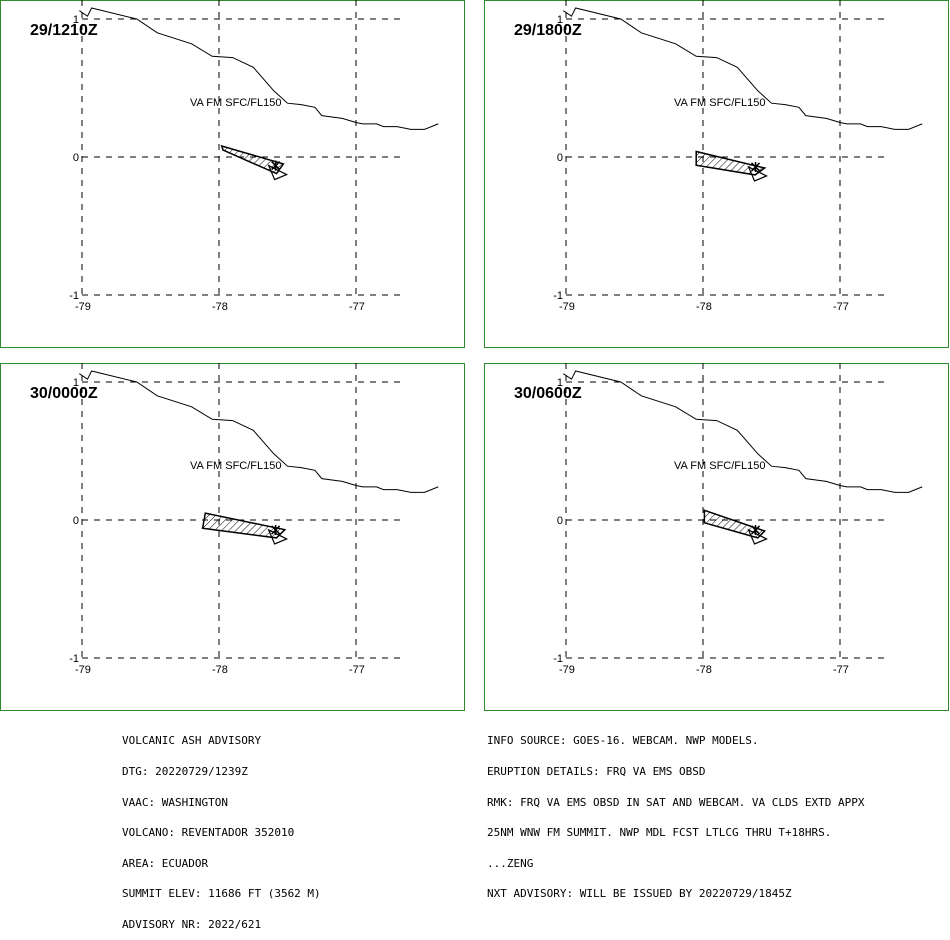 Image resolution: width=950 pixels, height=940 pixels. What do you see at coordinates (510, 863) in the screenshot?
I see `advisory-forecaster: ...ZENG` at bounding box center [510, 863].